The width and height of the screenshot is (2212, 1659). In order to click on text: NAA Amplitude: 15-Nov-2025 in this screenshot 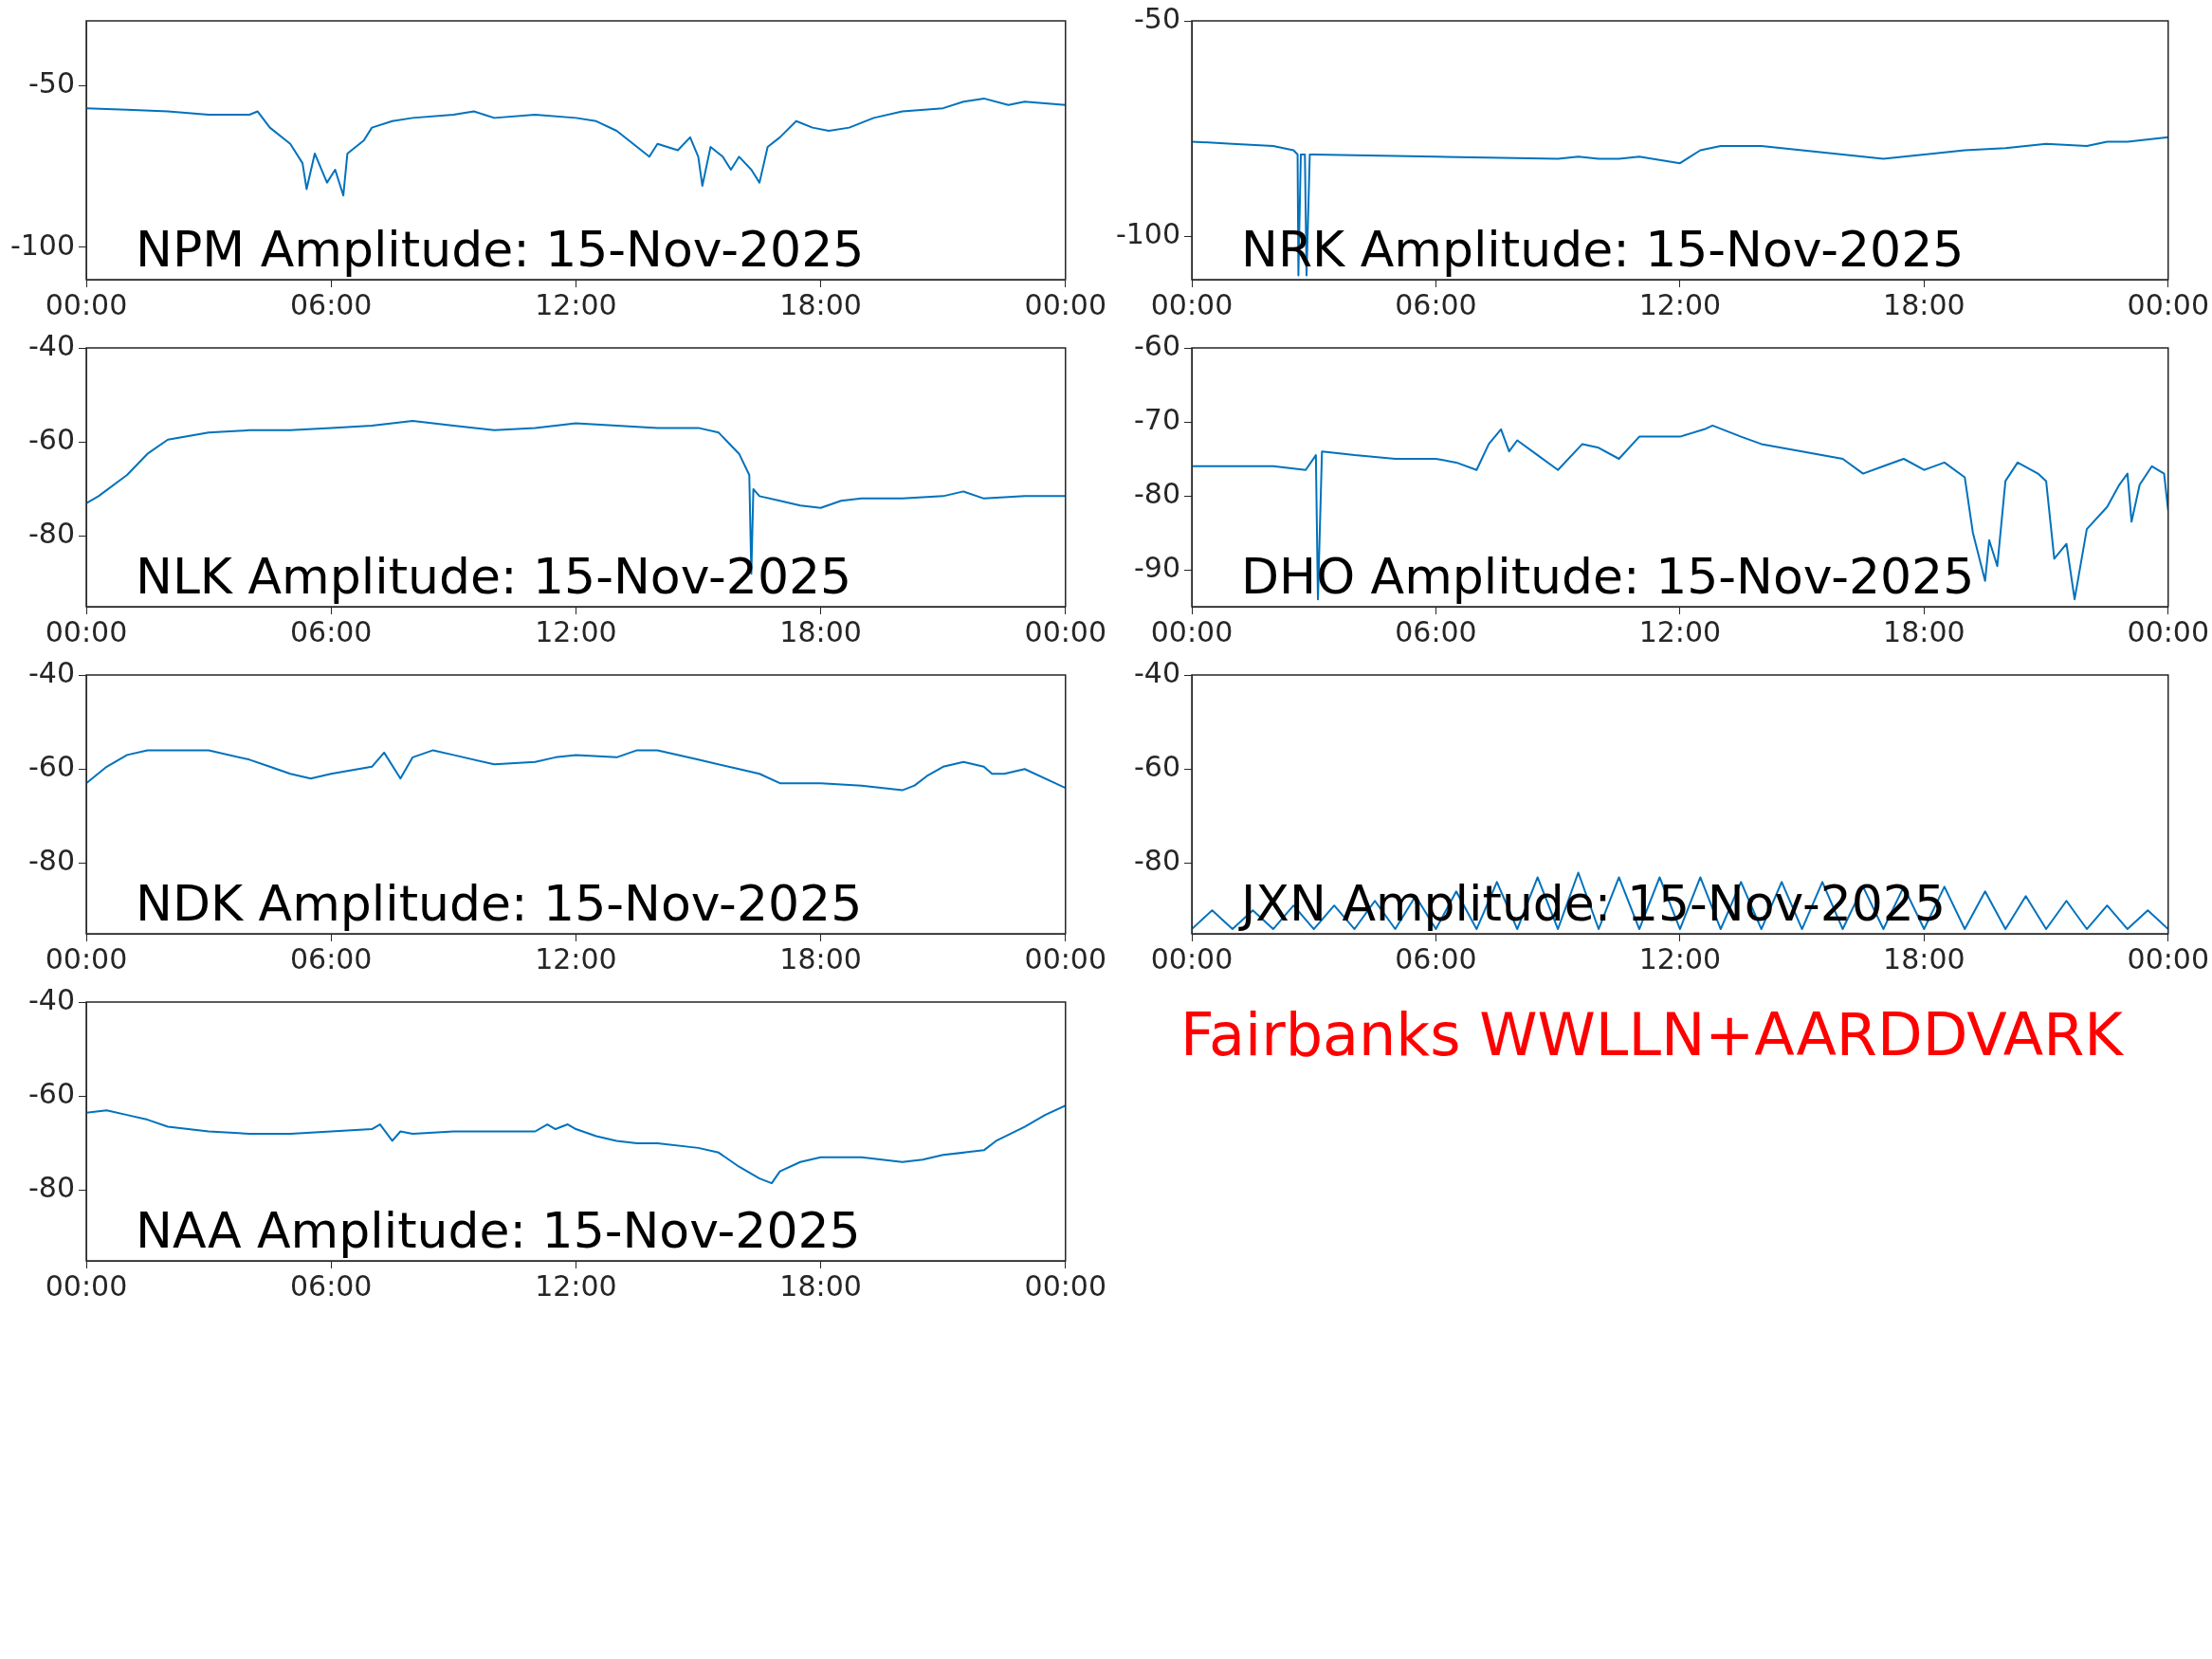, I will do `click(498, 1230)`.